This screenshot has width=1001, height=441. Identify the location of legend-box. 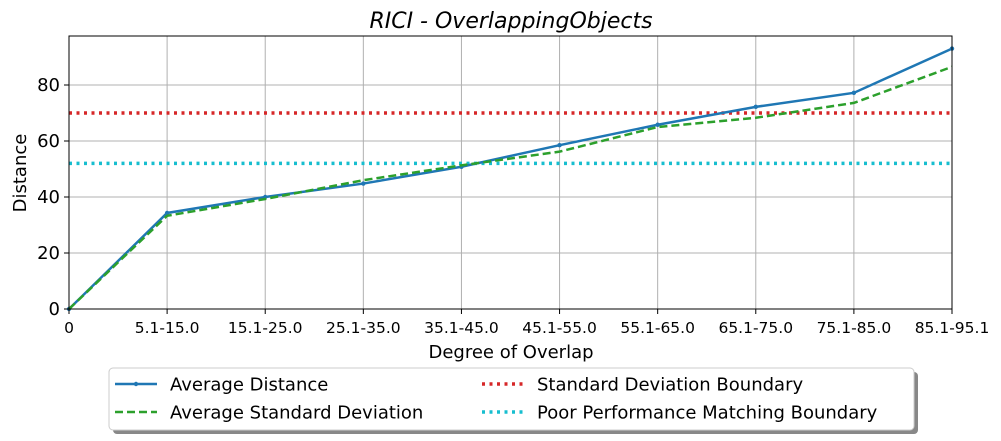
(511, 399).